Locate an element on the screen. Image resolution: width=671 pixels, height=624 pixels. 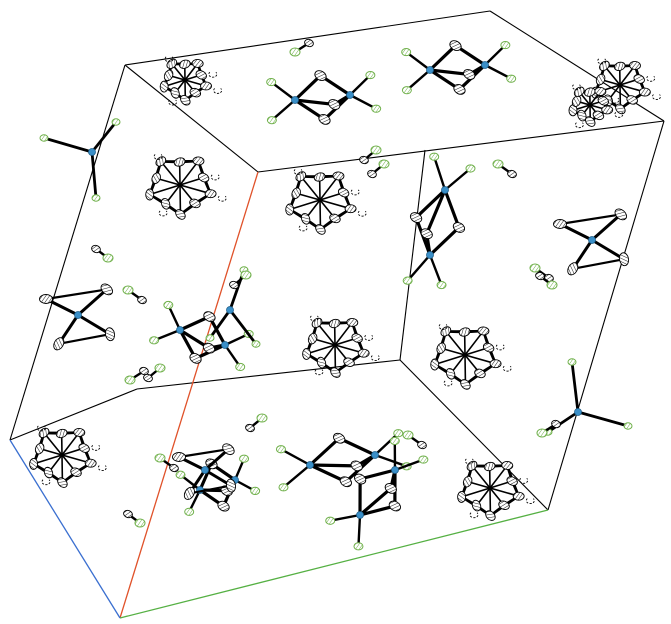
tetrahedral-unit is located at coordinates (204, 471).